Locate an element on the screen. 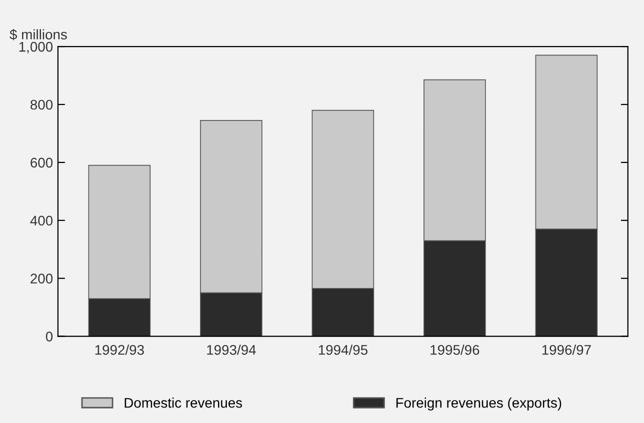  y-tick-label: 600 is located at coordinates (41, 163).